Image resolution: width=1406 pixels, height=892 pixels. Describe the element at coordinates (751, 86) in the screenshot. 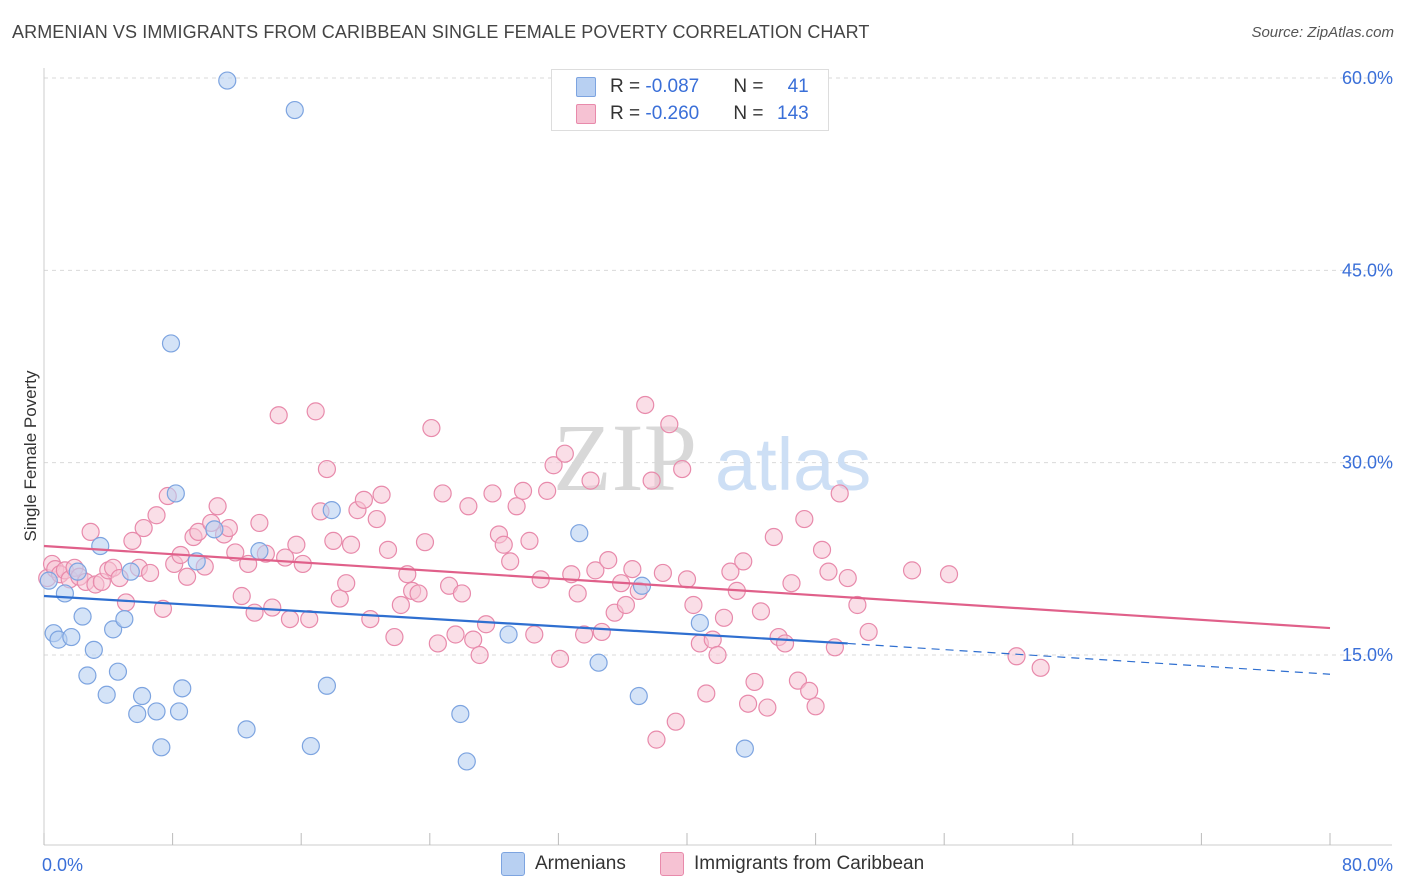

I see `legend-n-label: N =` at that location.